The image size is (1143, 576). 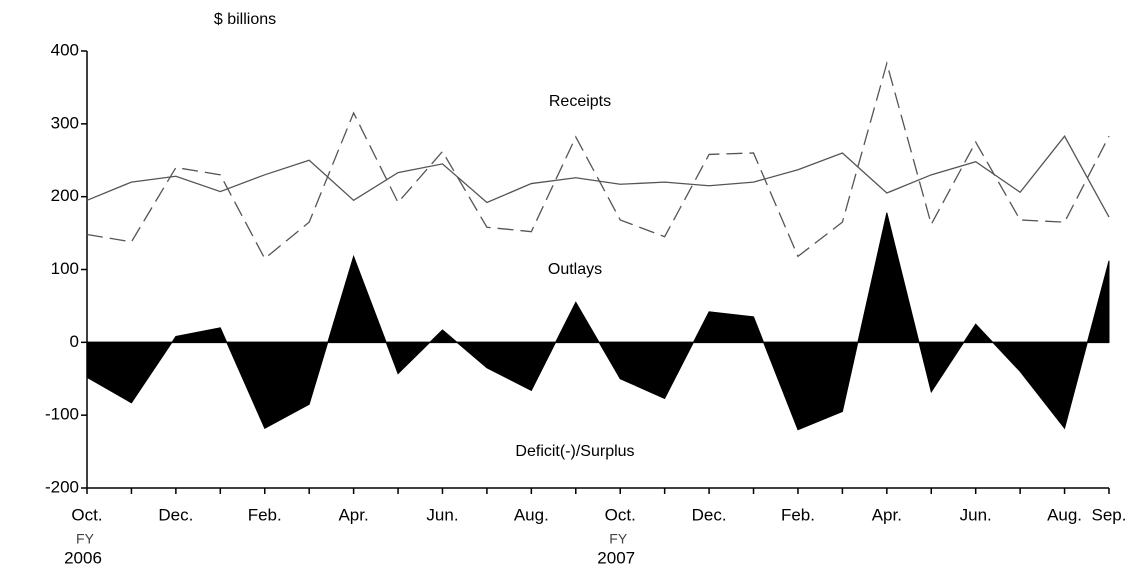 I want to click on line, so click(x=598, y=176).